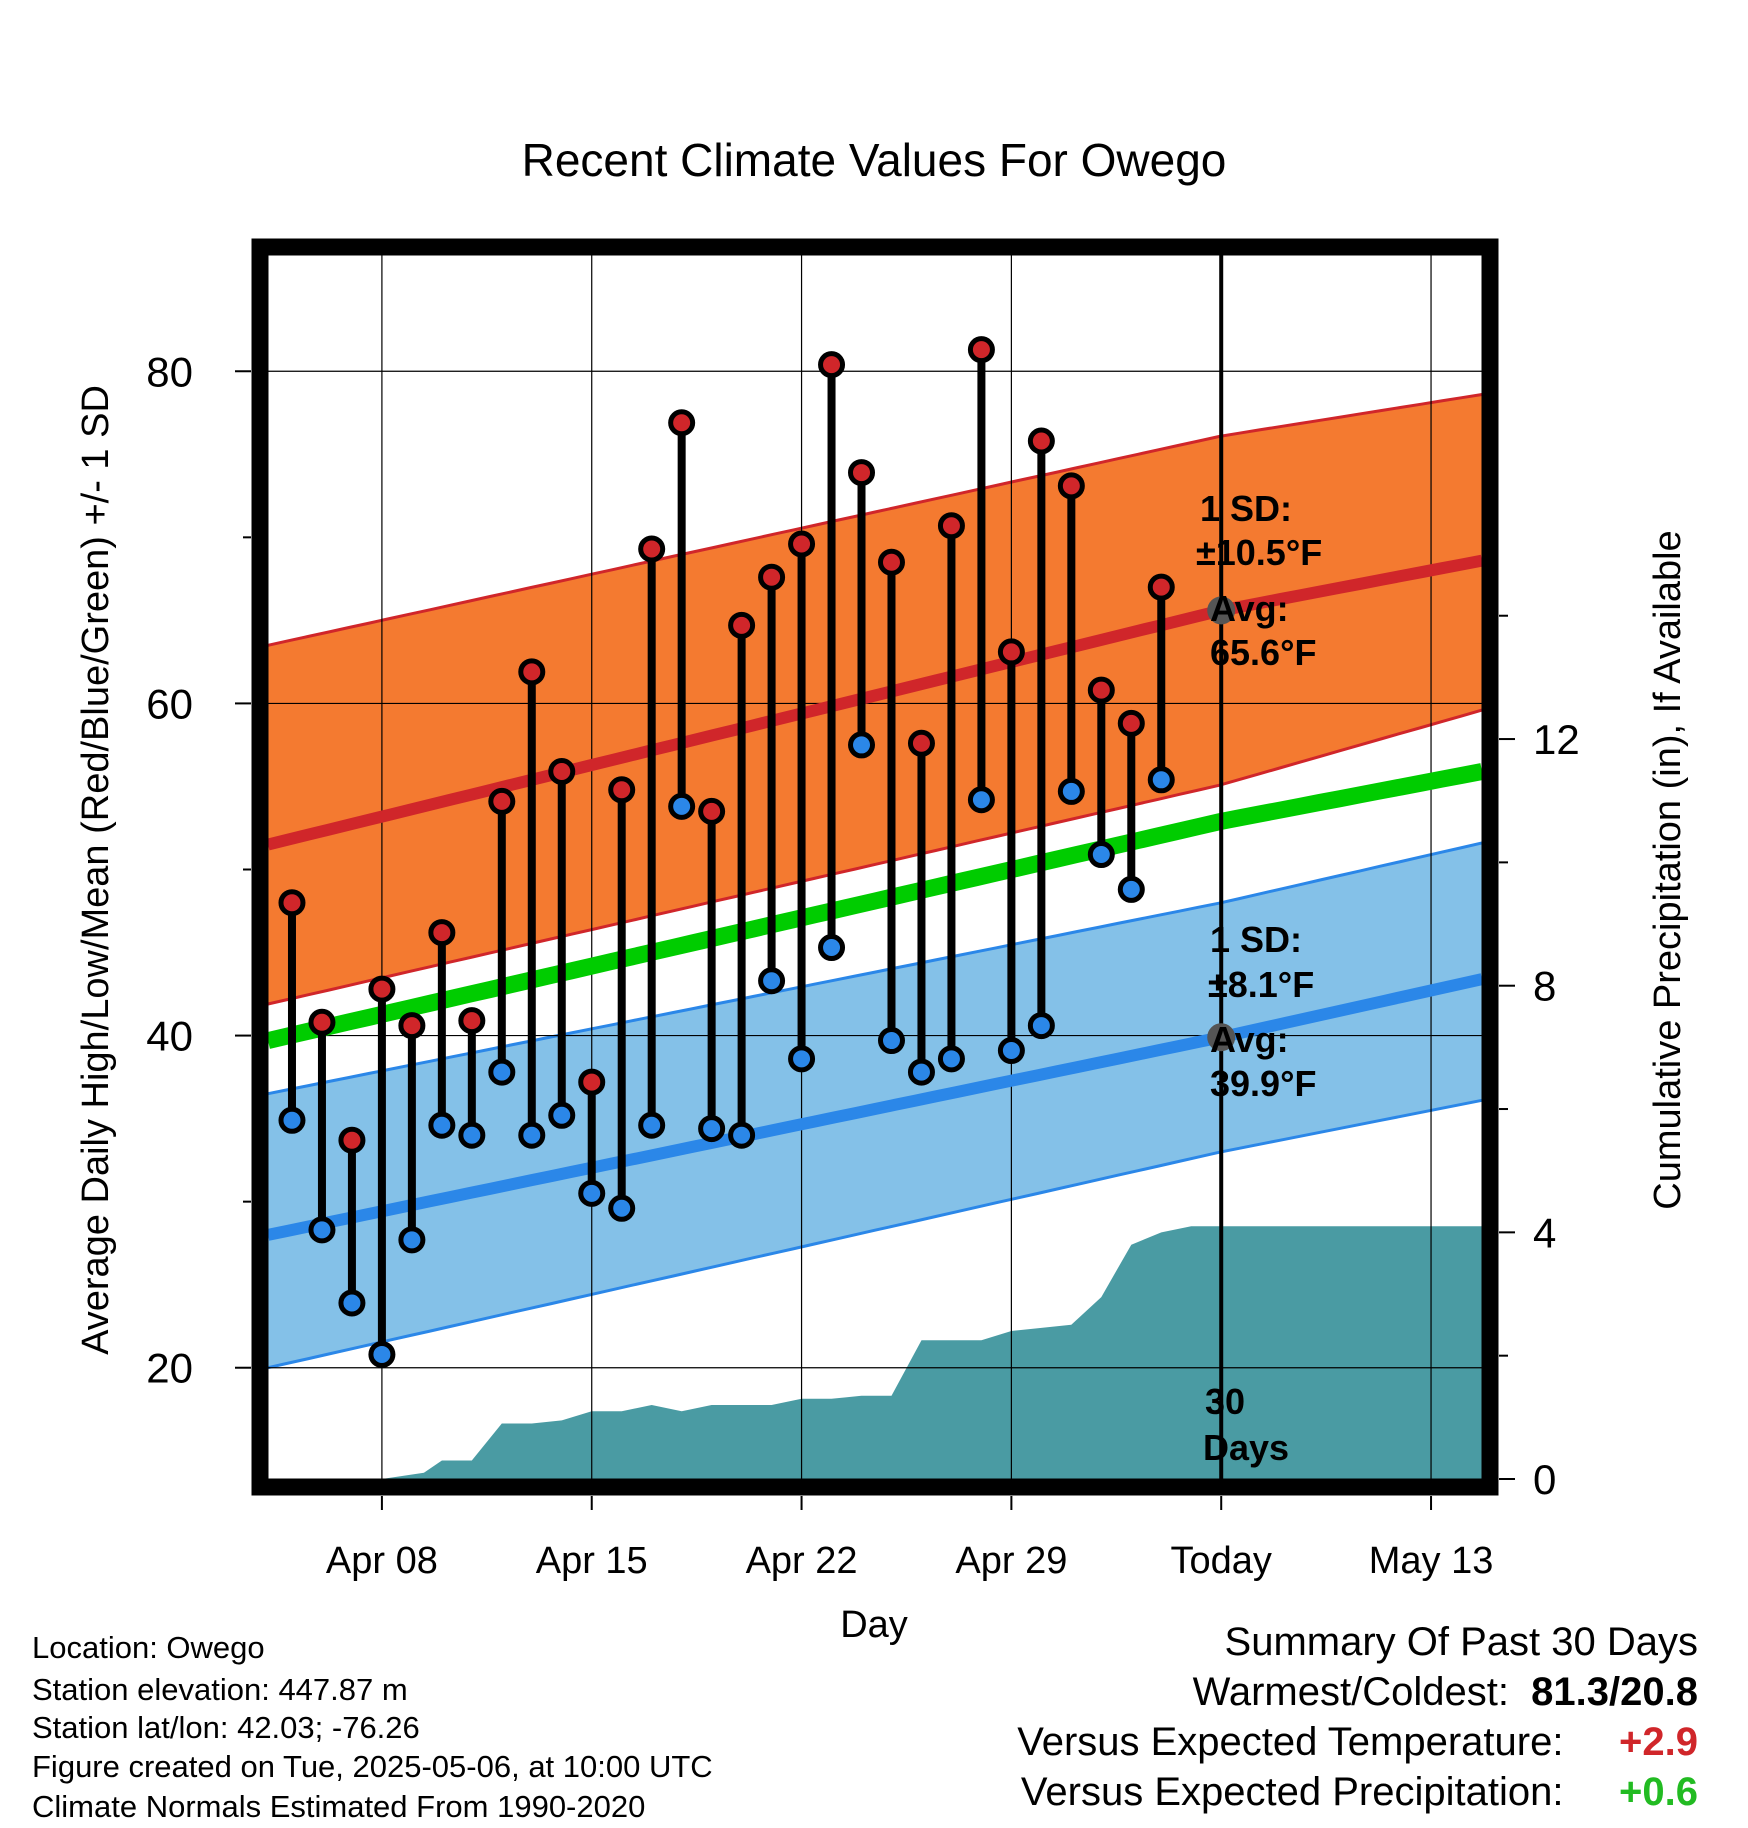 The width and height of the screenshot is (1748, 1828). I want to click on high-sd-value: ±10.5°F, so click(1259, 552).